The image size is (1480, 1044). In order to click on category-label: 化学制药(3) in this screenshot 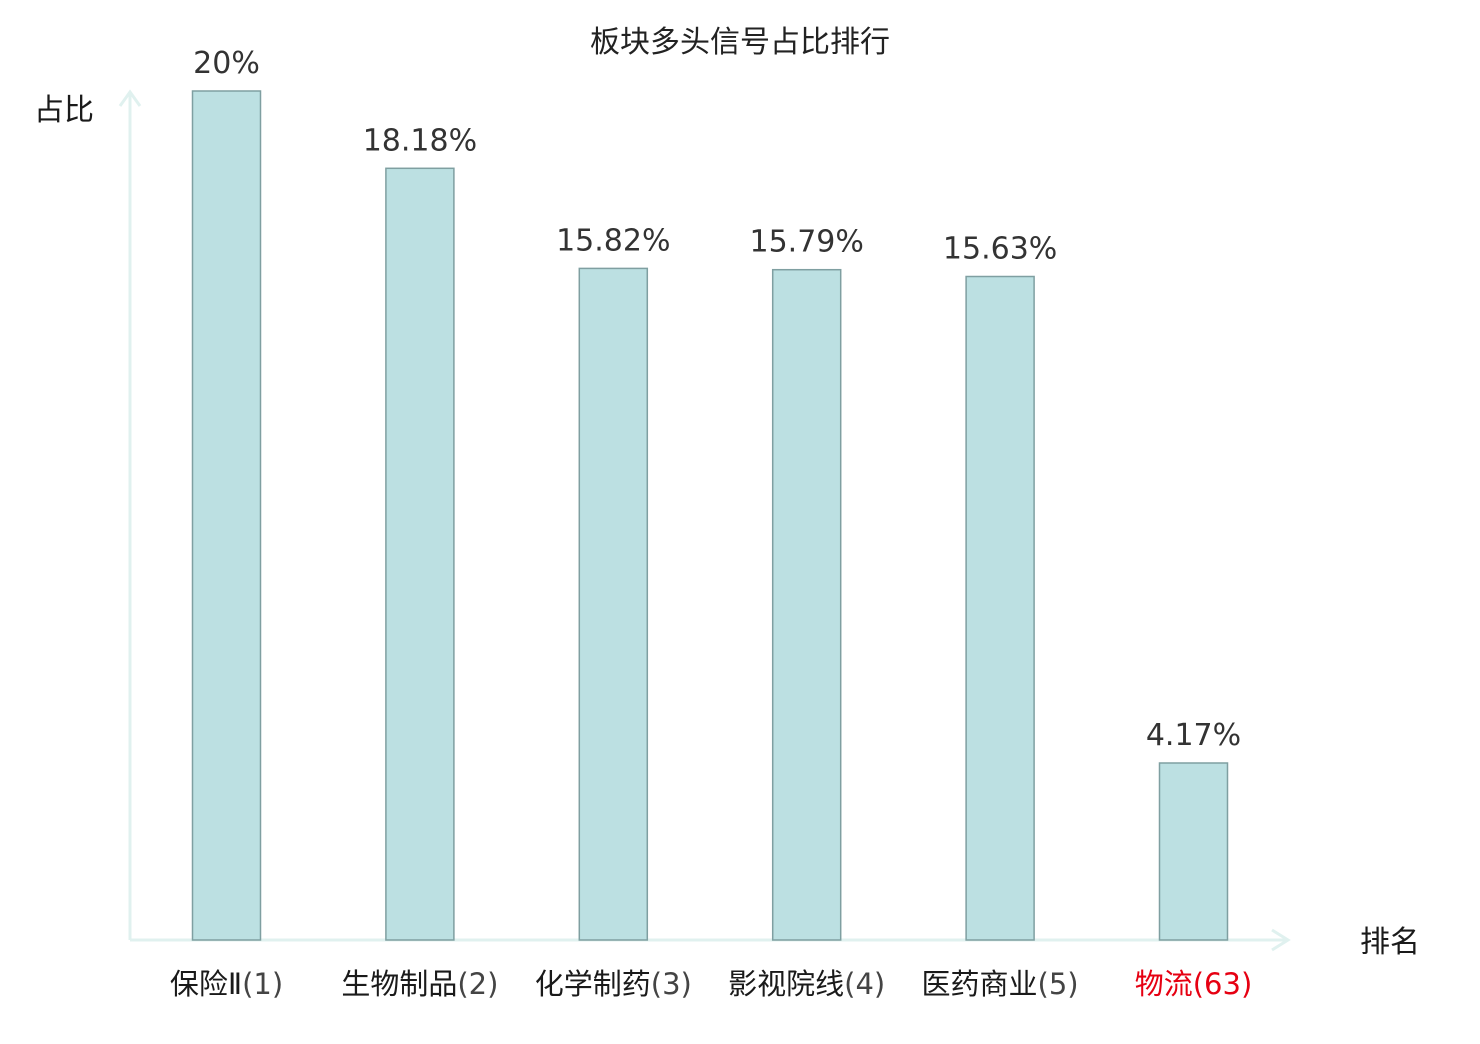, I will do `click(613, 984)`.